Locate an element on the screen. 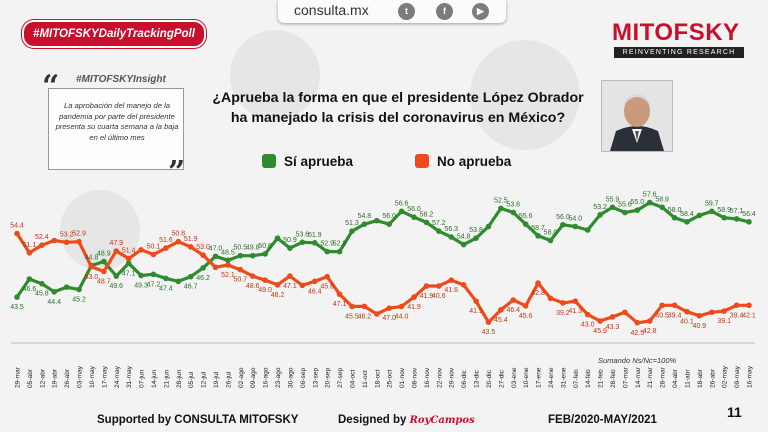 The width and height of the screenshot is (768, 432). data-label-approve: 57.2 is located at coordinates (439, 223).